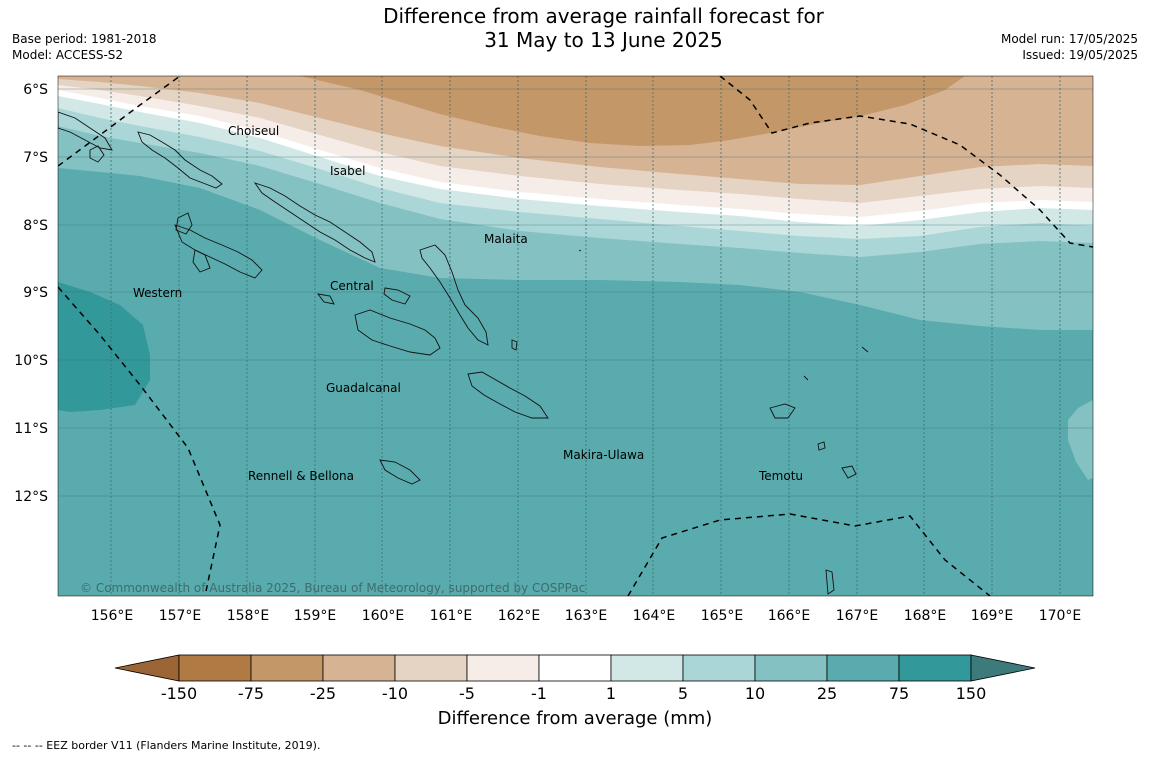  I want to click on base-period: Base period: 1981-2018, so click(84, 39).